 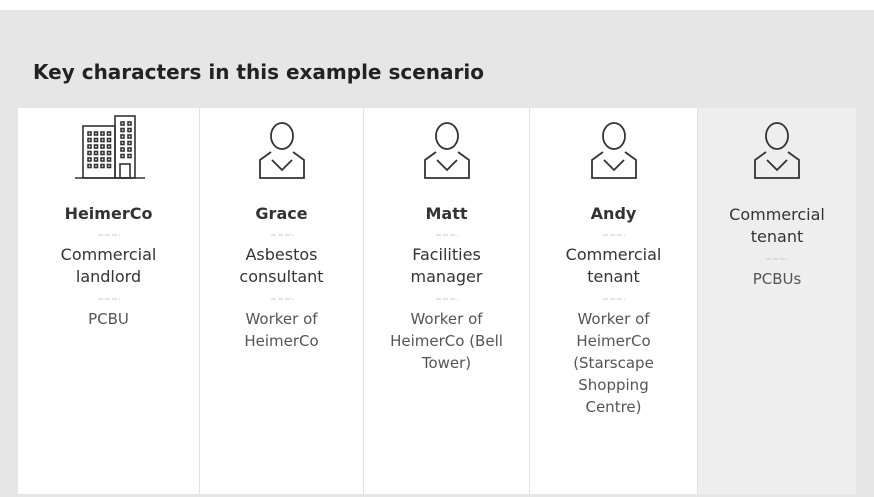 I want to click on character-org: PCBU, so click(x=108, y=319).